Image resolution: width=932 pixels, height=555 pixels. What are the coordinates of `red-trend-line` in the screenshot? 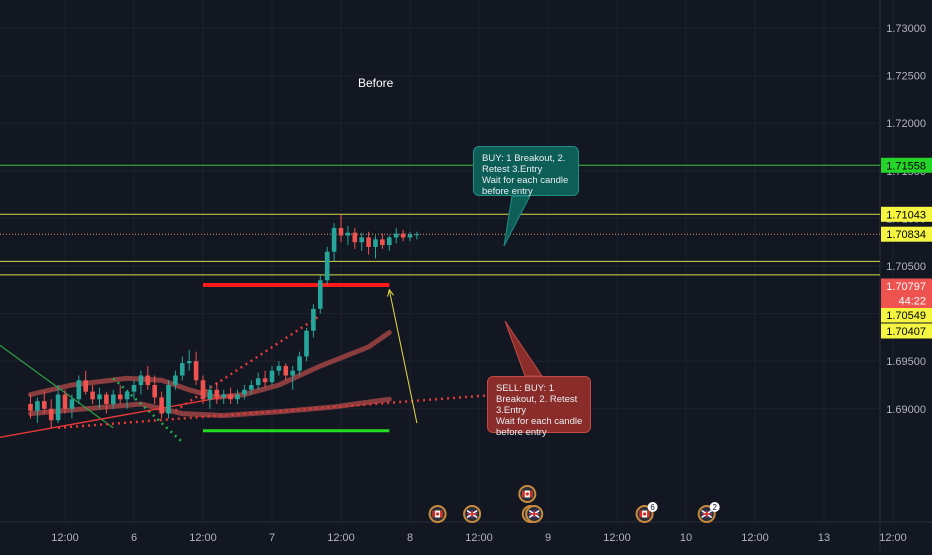 It's located at (119, 416).